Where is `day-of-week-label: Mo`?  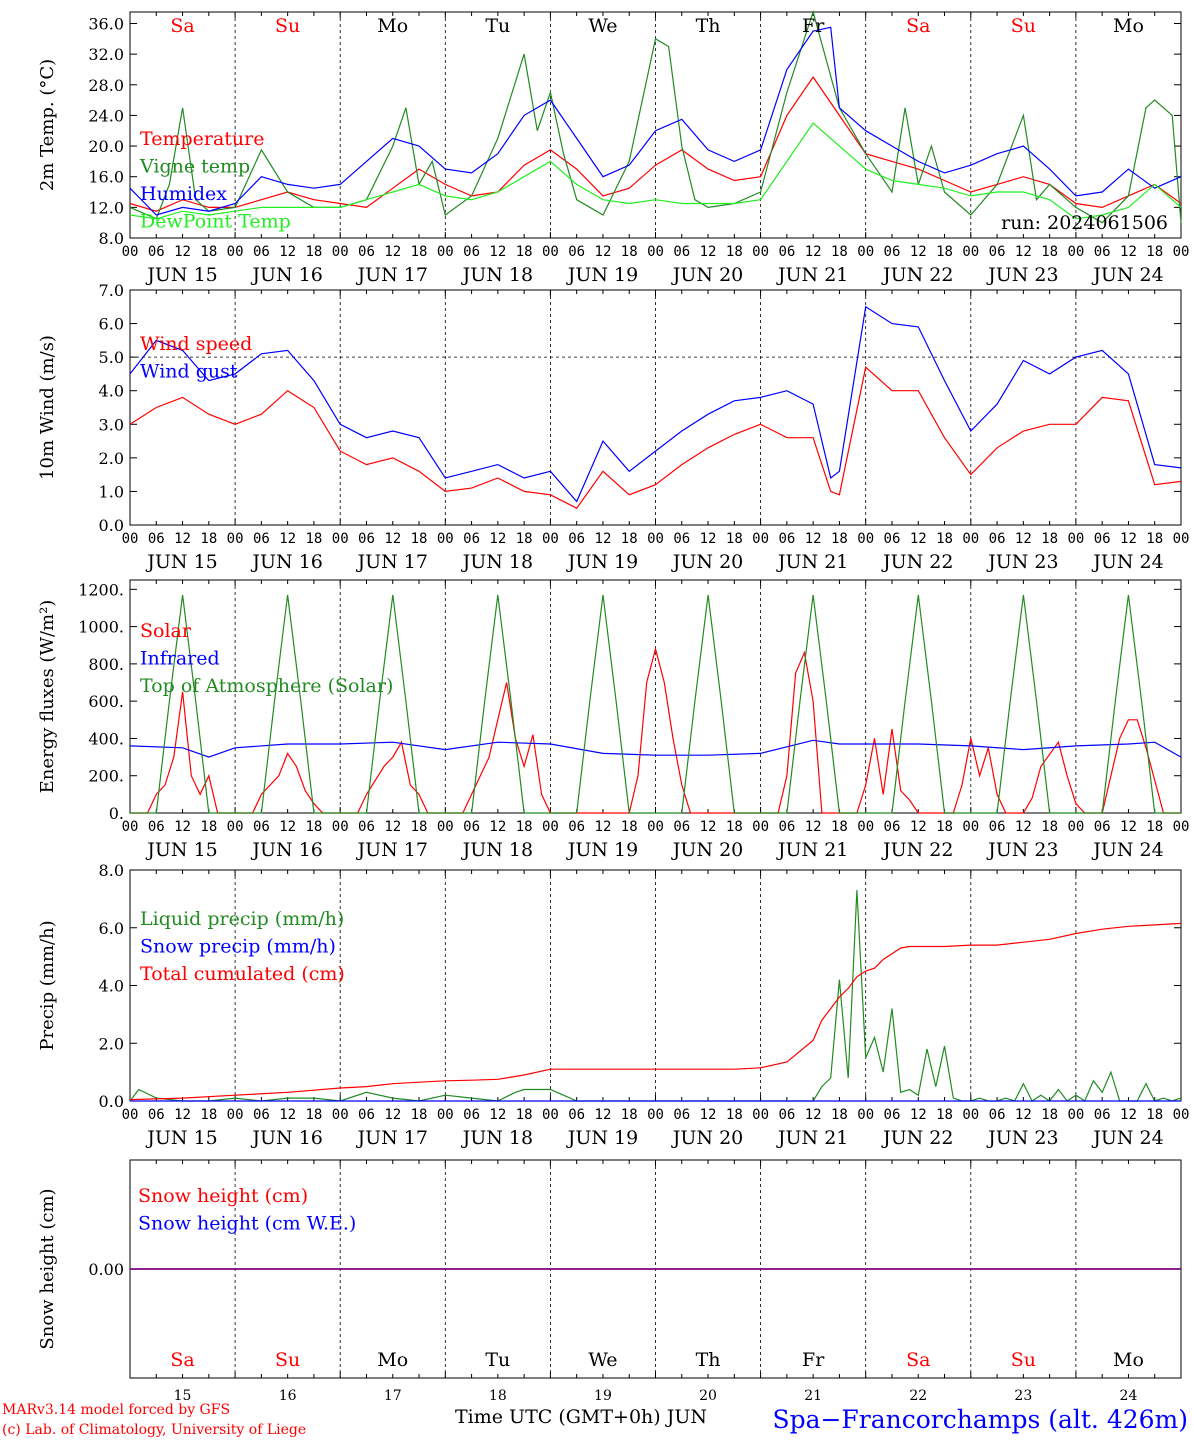 day-of-week-label: Mo is located at coordinates (1128, 1360).